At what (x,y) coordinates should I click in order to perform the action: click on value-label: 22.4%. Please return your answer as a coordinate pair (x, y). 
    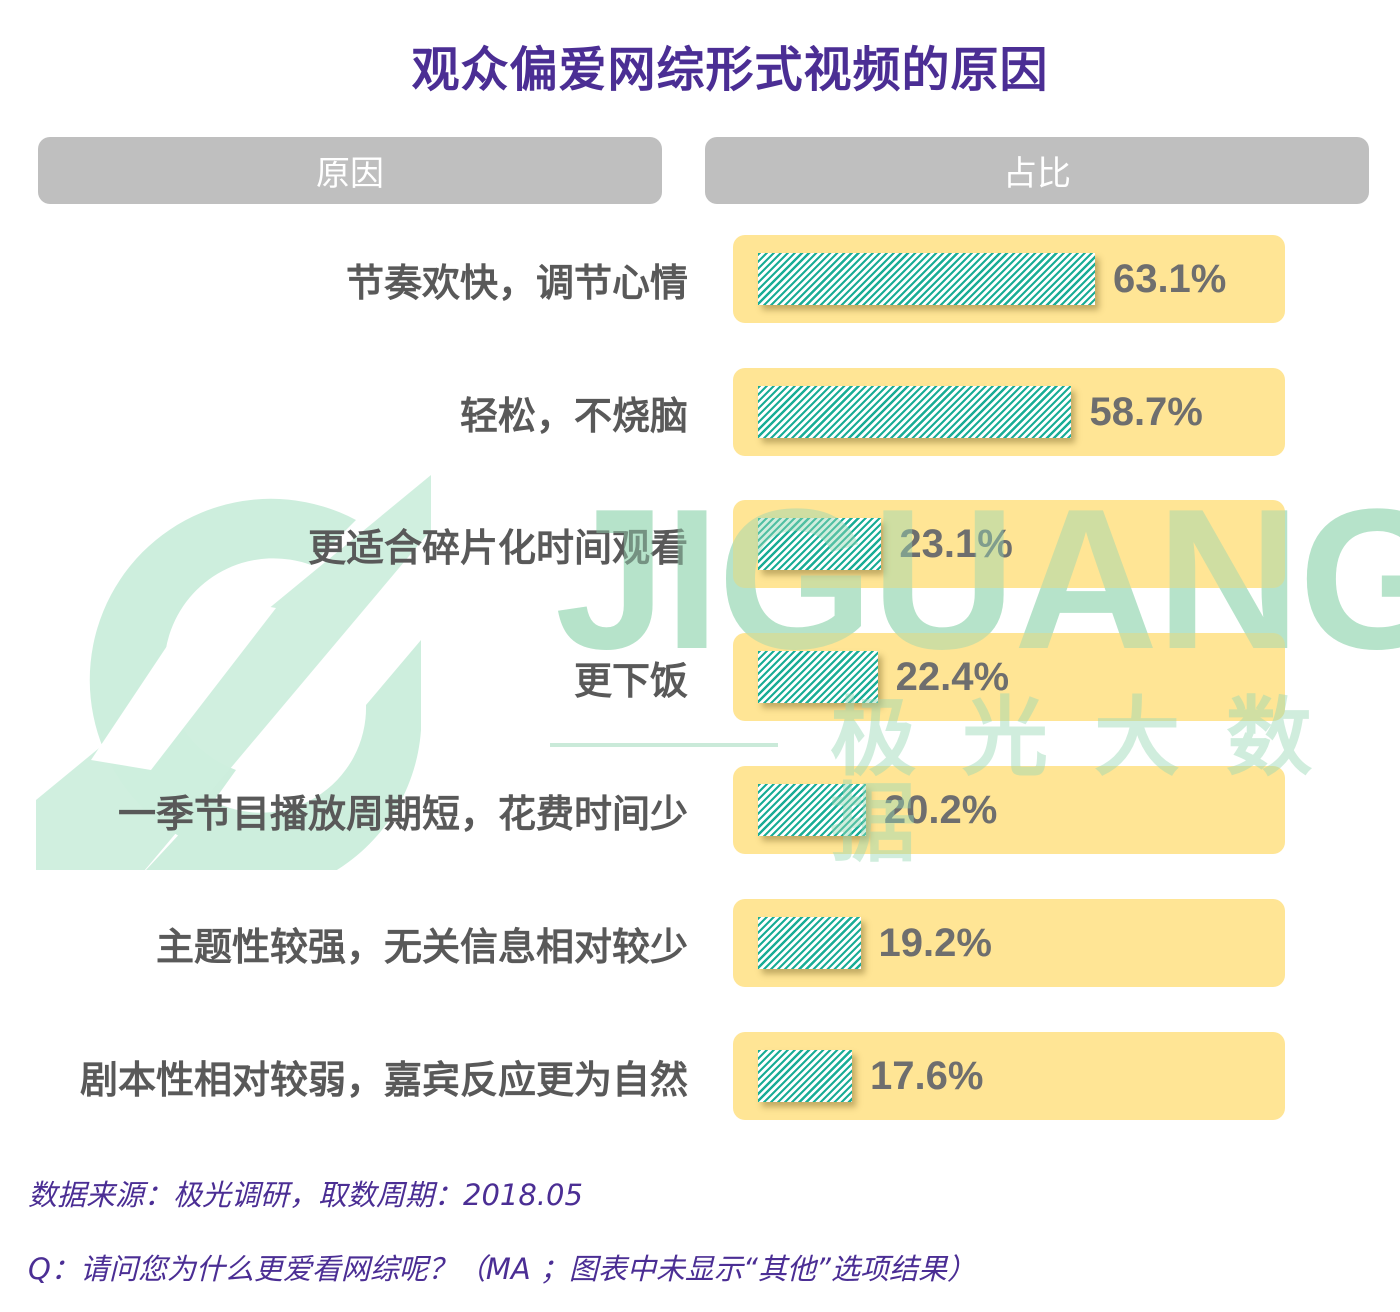
    Looking at the image, I should click on (952, 676).